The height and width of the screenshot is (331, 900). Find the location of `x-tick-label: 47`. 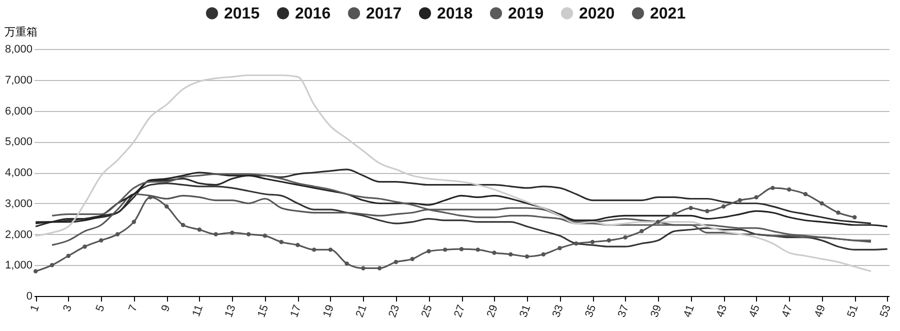

x-tick-label: 47 is located at coordinates (788, 311).